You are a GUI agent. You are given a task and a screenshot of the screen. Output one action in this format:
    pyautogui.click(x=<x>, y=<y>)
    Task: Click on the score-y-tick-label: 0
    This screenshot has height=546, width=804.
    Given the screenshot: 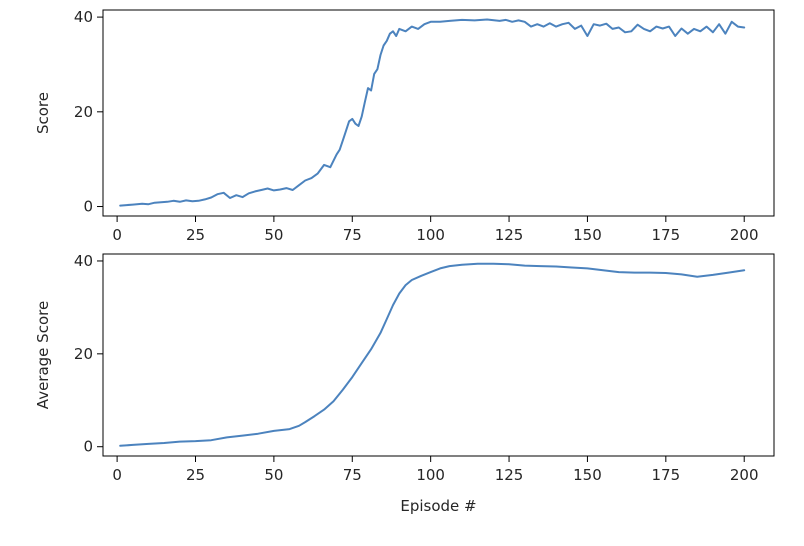 What is the action you would take?
    pyautogui.click(x=88, y=207)
    